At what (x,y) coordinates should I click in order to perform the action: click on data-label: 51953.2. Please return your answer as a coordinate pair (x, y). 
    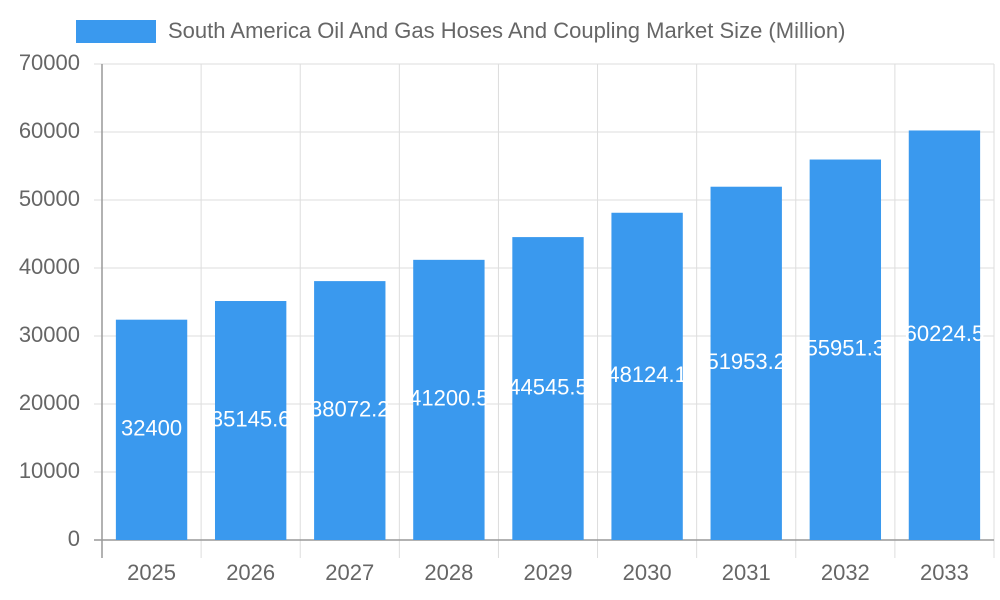
    Looking at the image, I should click on (746, 361).